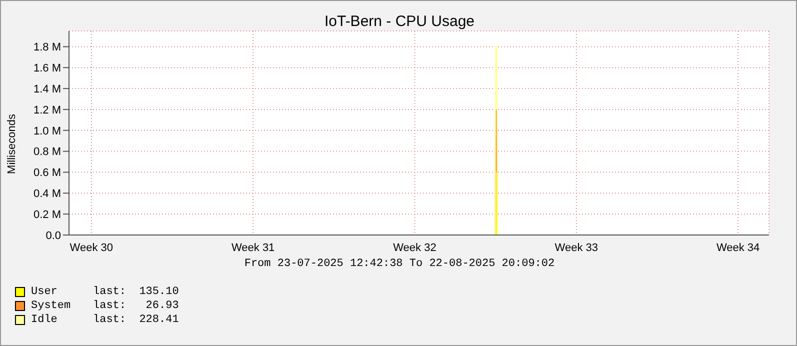  I want to click on y-tick-label: 1.4 M, so click(47, 89).